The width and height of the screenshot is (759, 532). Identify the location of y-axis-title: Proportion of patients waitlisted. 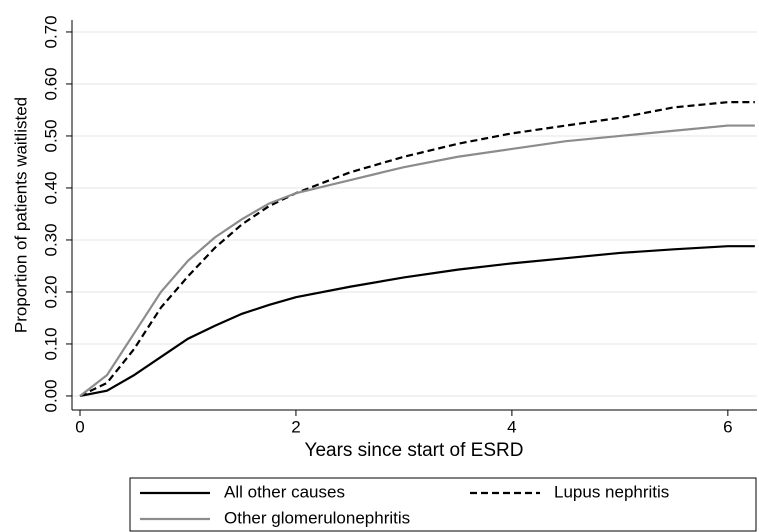
(20, 215).